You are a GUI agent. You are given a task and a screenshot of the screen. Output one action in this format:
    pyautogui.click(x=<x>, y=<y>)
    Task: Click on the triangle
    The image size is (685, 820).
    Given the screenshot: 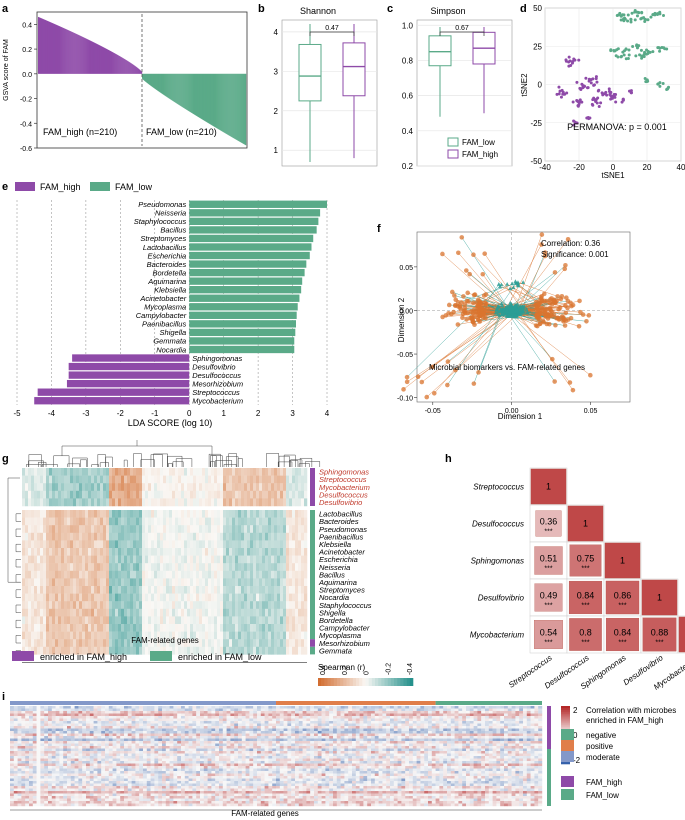 What is the action you would take?
    pyautogui.click(x=517, y=310)
    